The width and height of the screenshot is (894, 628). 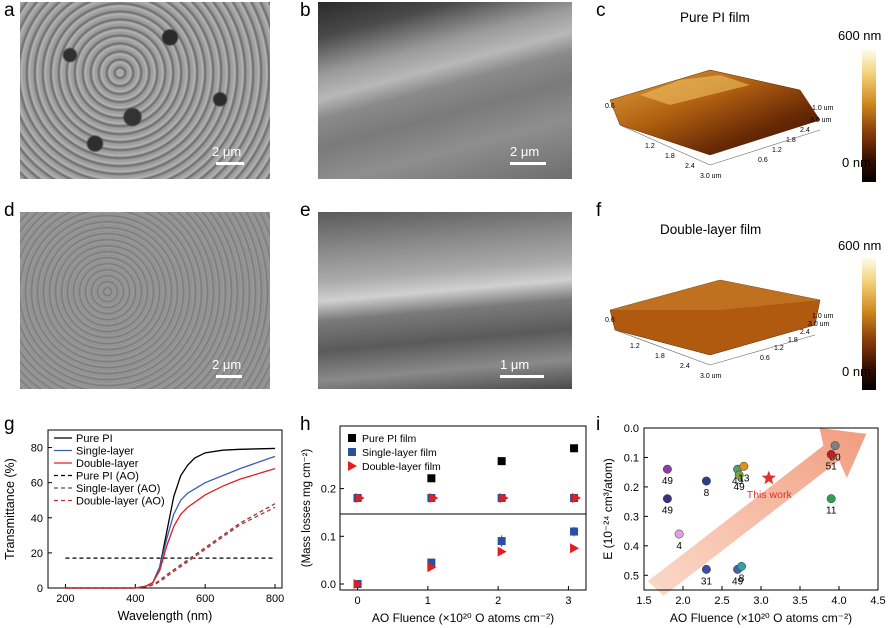 I want to click on panel-label-f: f, so click(x=599, y=210).